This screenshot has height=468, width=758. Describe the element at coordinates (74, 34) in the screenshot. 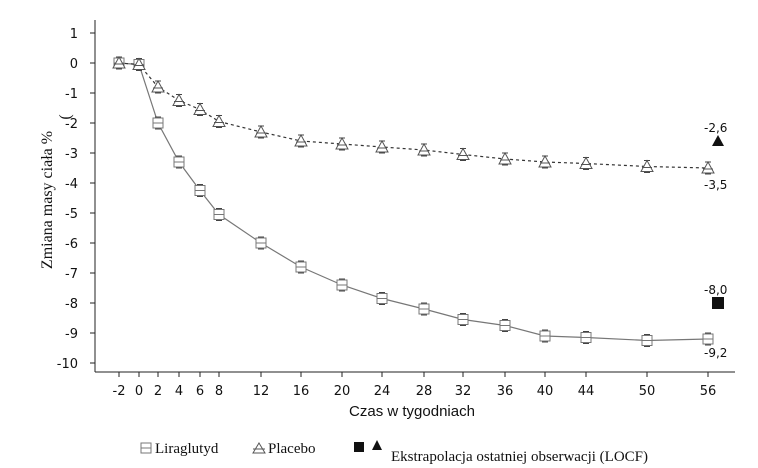

I see `y-tick-label: 1` at that location.